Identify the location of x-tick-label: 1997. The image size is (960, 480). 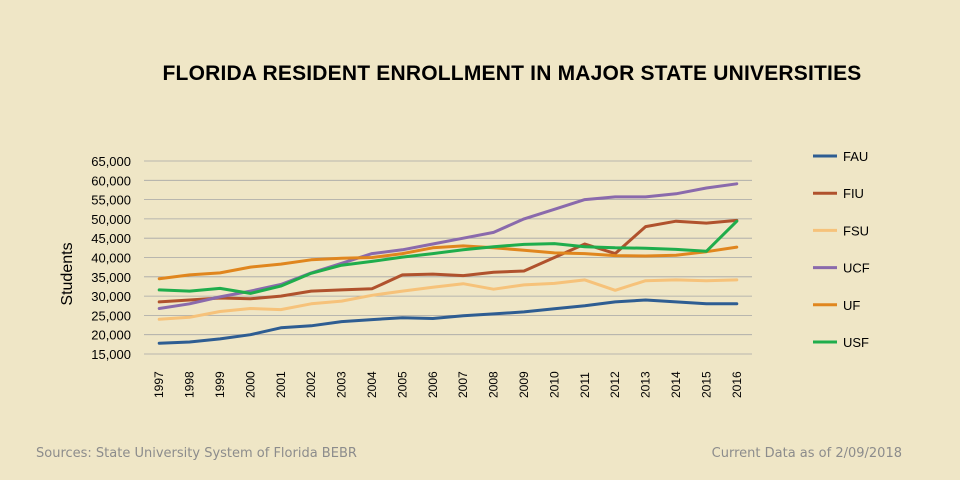
(159, 384).